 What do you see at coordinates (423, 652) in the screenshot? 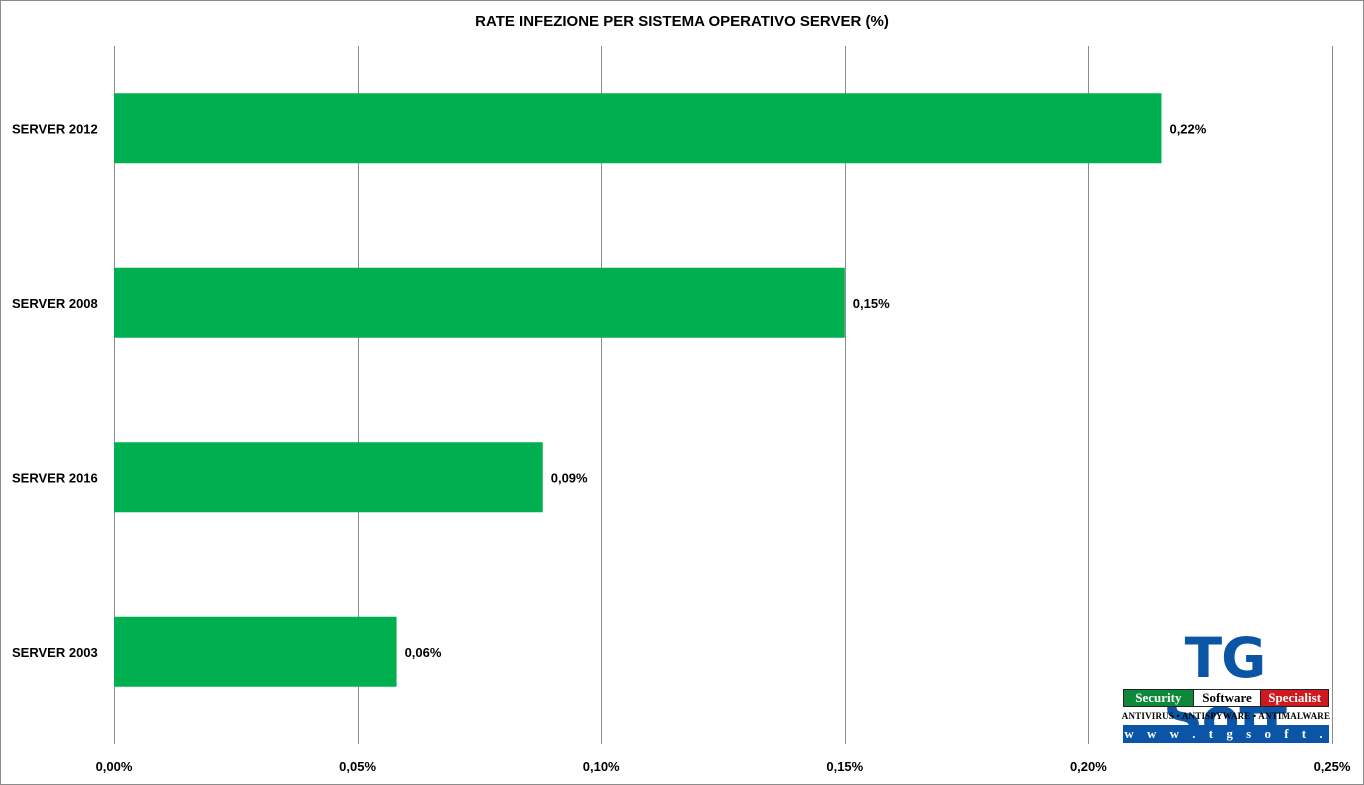
I see `data-label: 0,06%` at bounding box center [423, 652].